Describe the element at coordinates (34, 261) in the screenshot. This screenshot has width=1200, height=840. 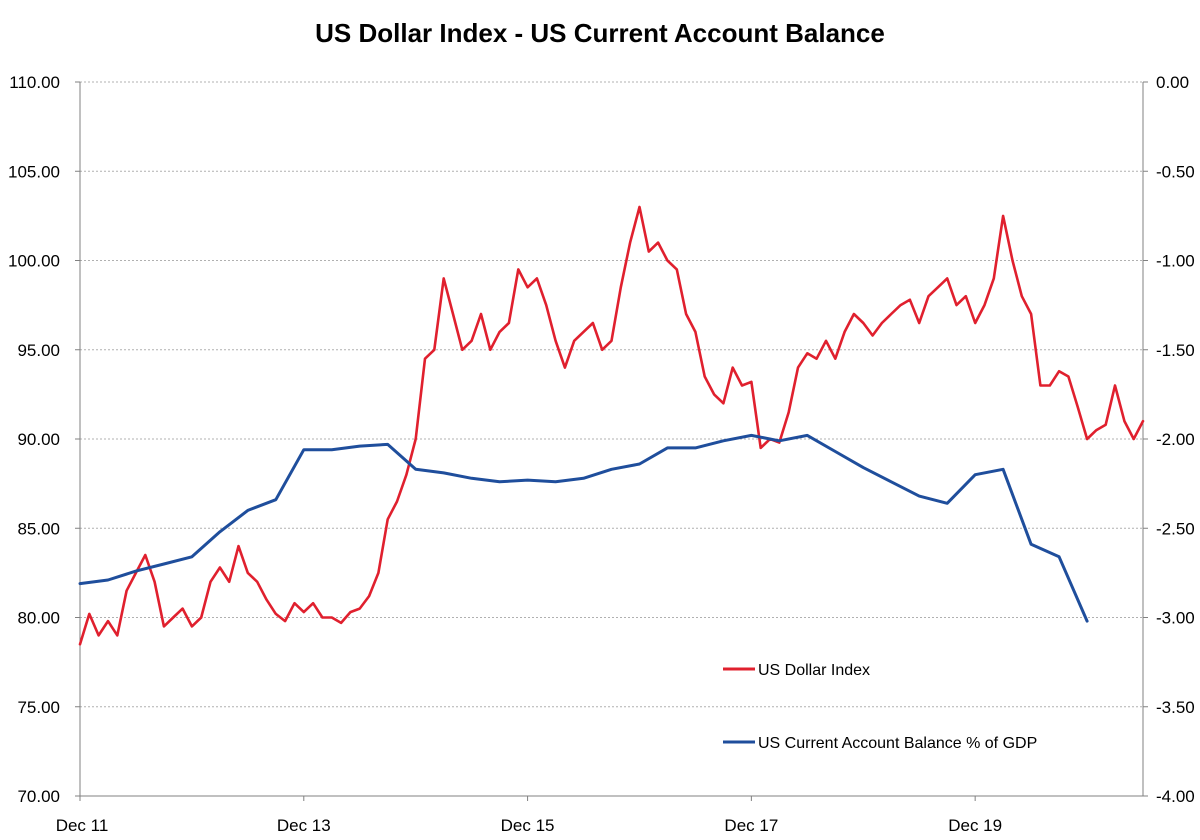
I see `left-tick-label: 100.00` at that location.